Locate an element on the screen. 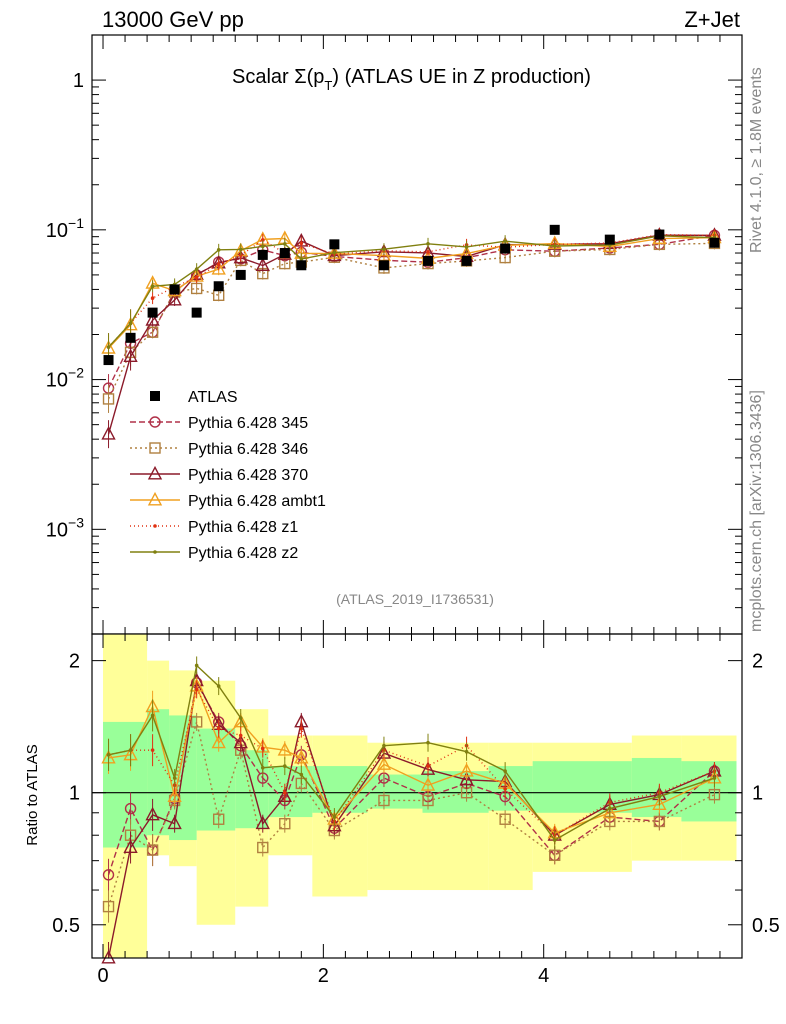 The image size is (786, 1024). legend-label: Pythia 6.428 345 is located at coordinates (248, 423).